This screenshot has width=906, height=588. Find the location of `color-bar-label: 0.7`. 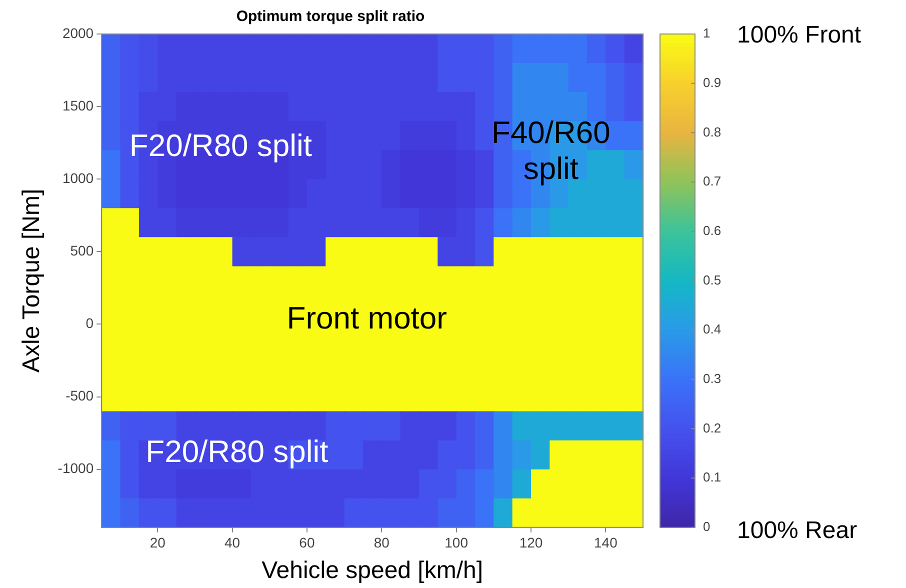

color-bar-label: 0.7 is located at coordinates (712, 181).